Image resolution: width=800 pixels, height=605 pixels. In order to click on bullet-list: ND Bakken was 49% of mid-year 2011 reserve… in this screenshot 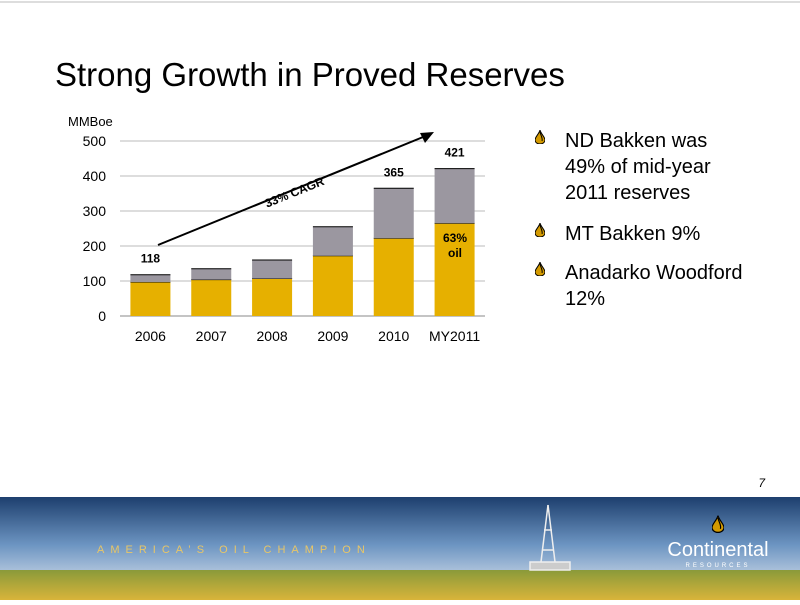, I will do `click(639, 220)`.